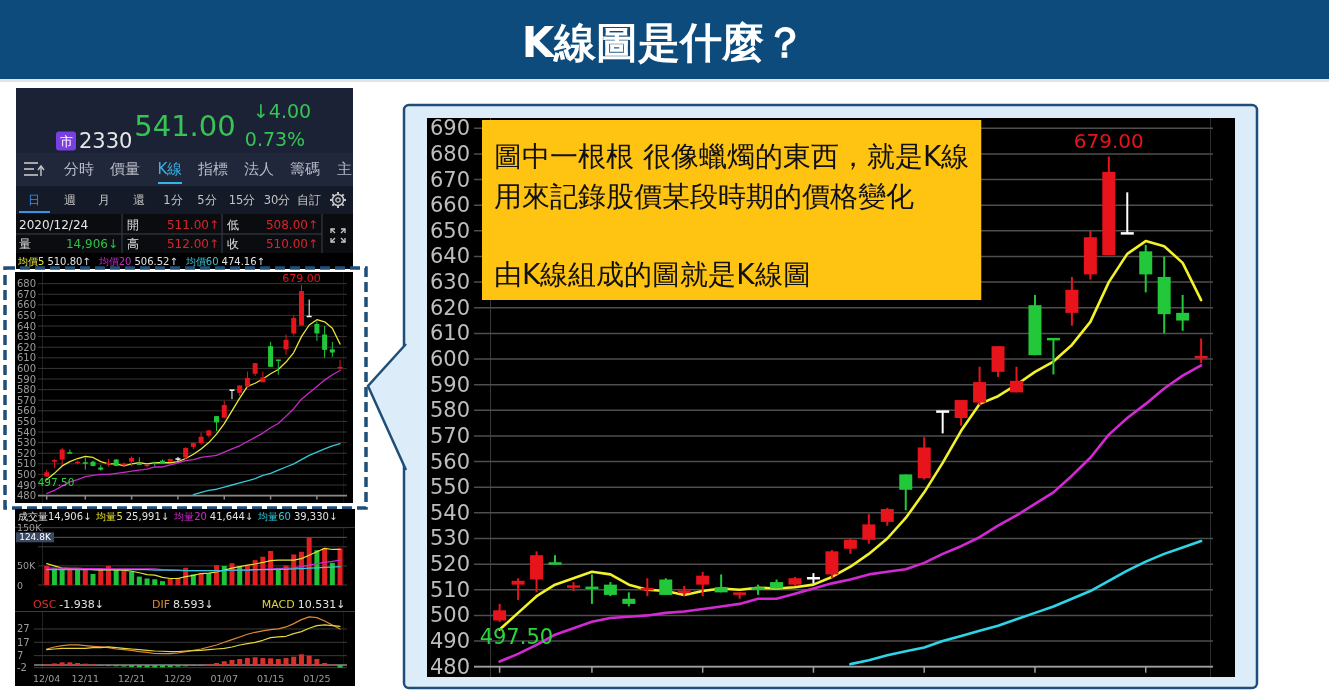 Image resolution: width=1329 pixels, height=696 pixels. I want to click on app-text: 指標, so click(213, 169).